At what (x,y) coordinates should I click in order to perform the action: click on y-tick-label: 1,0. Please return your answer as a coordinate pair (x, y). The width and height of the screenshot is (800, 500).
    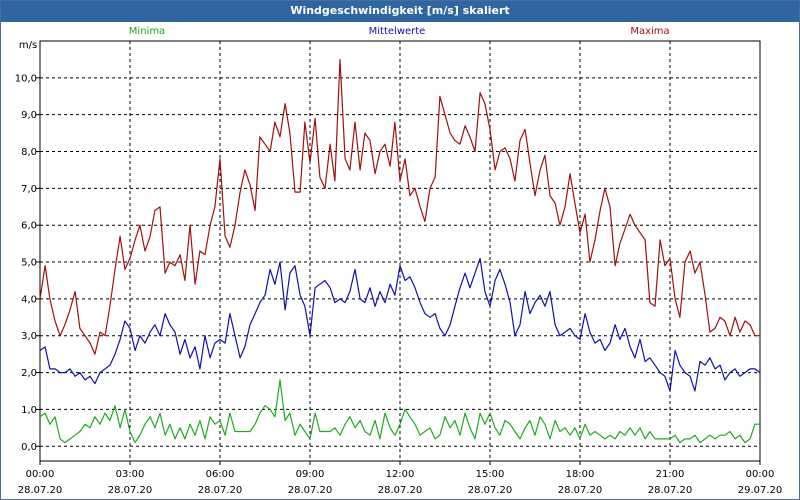
    Looking at the image, I should click on (29, 410).